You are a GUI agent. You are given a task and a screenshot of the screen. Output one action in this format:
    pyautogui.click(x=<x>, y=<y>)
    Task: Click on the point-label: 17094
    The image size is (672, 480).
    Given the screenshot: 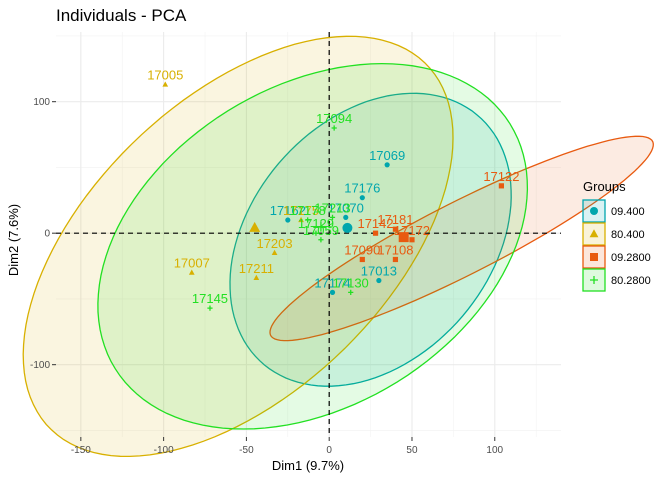 What is the action you would take?
    pyautogui.click(x=334, y=118)
    